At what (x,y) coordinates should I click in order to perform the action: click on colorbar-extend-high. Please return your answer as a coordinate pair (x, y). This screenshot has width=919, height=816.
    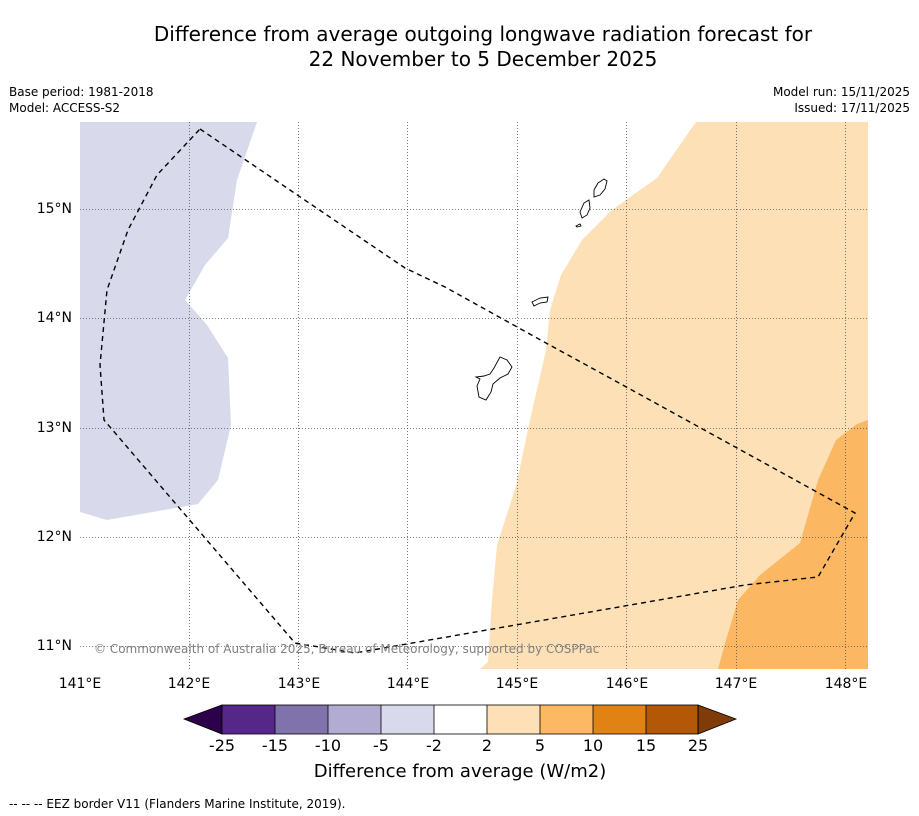
    Looking at the image, I should click on (717, 719).